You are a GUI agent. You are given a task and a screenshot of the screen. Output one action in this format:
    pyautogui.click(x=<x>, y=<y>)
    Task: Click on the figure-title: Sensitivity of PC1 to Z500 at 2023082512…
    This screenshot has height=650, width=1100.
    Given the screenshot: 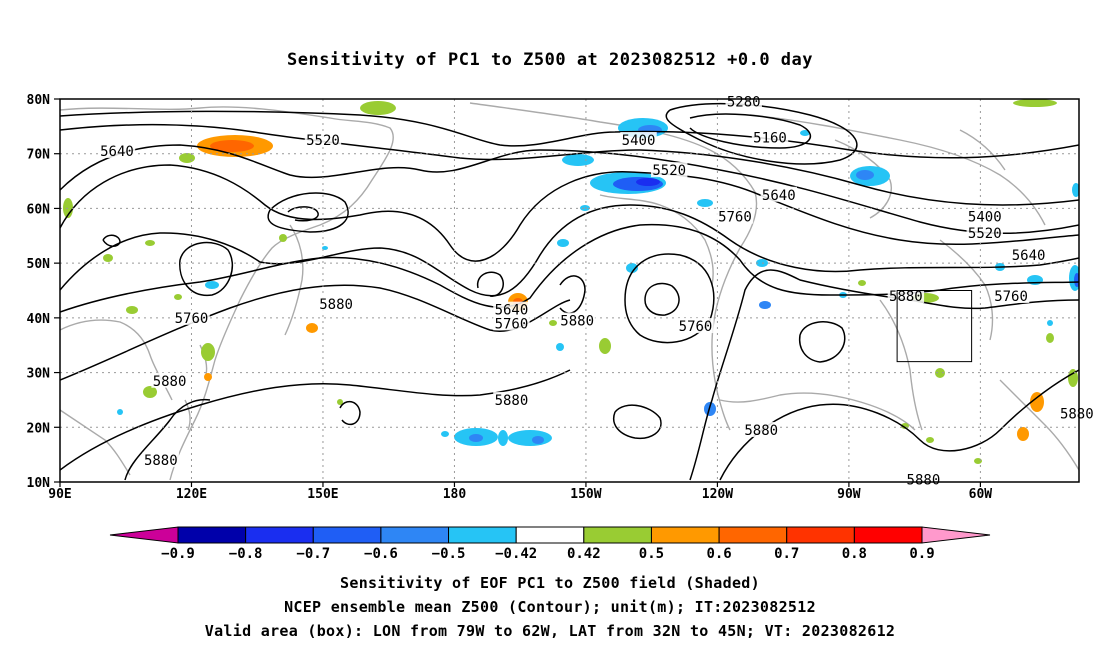 What is the action you would take?
    pyautogui.click(x=549, y=60)
    